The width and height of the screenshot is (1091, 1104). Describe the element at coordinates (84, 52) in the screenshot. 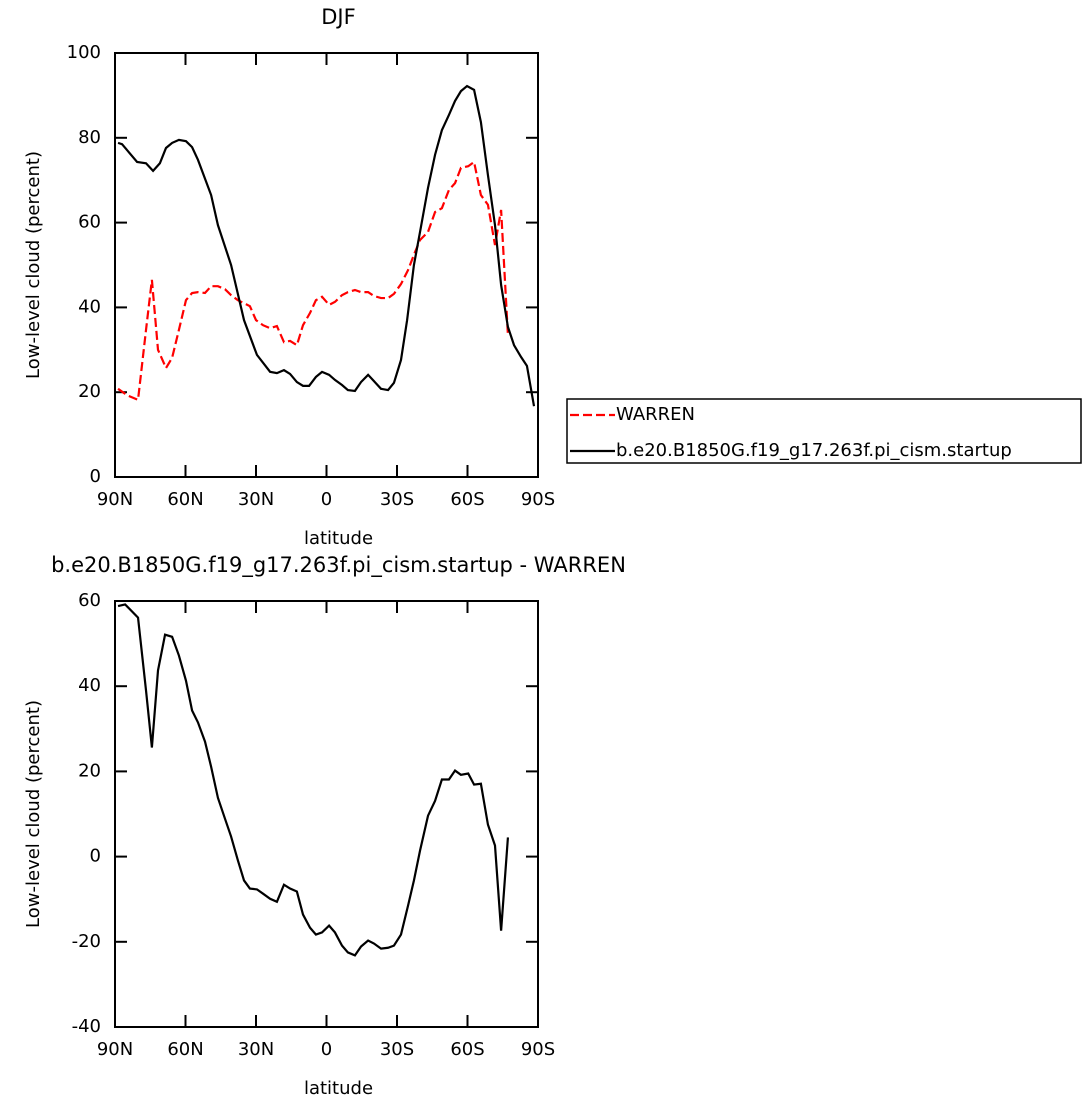

I see `y-tick-label: 100` at that location.